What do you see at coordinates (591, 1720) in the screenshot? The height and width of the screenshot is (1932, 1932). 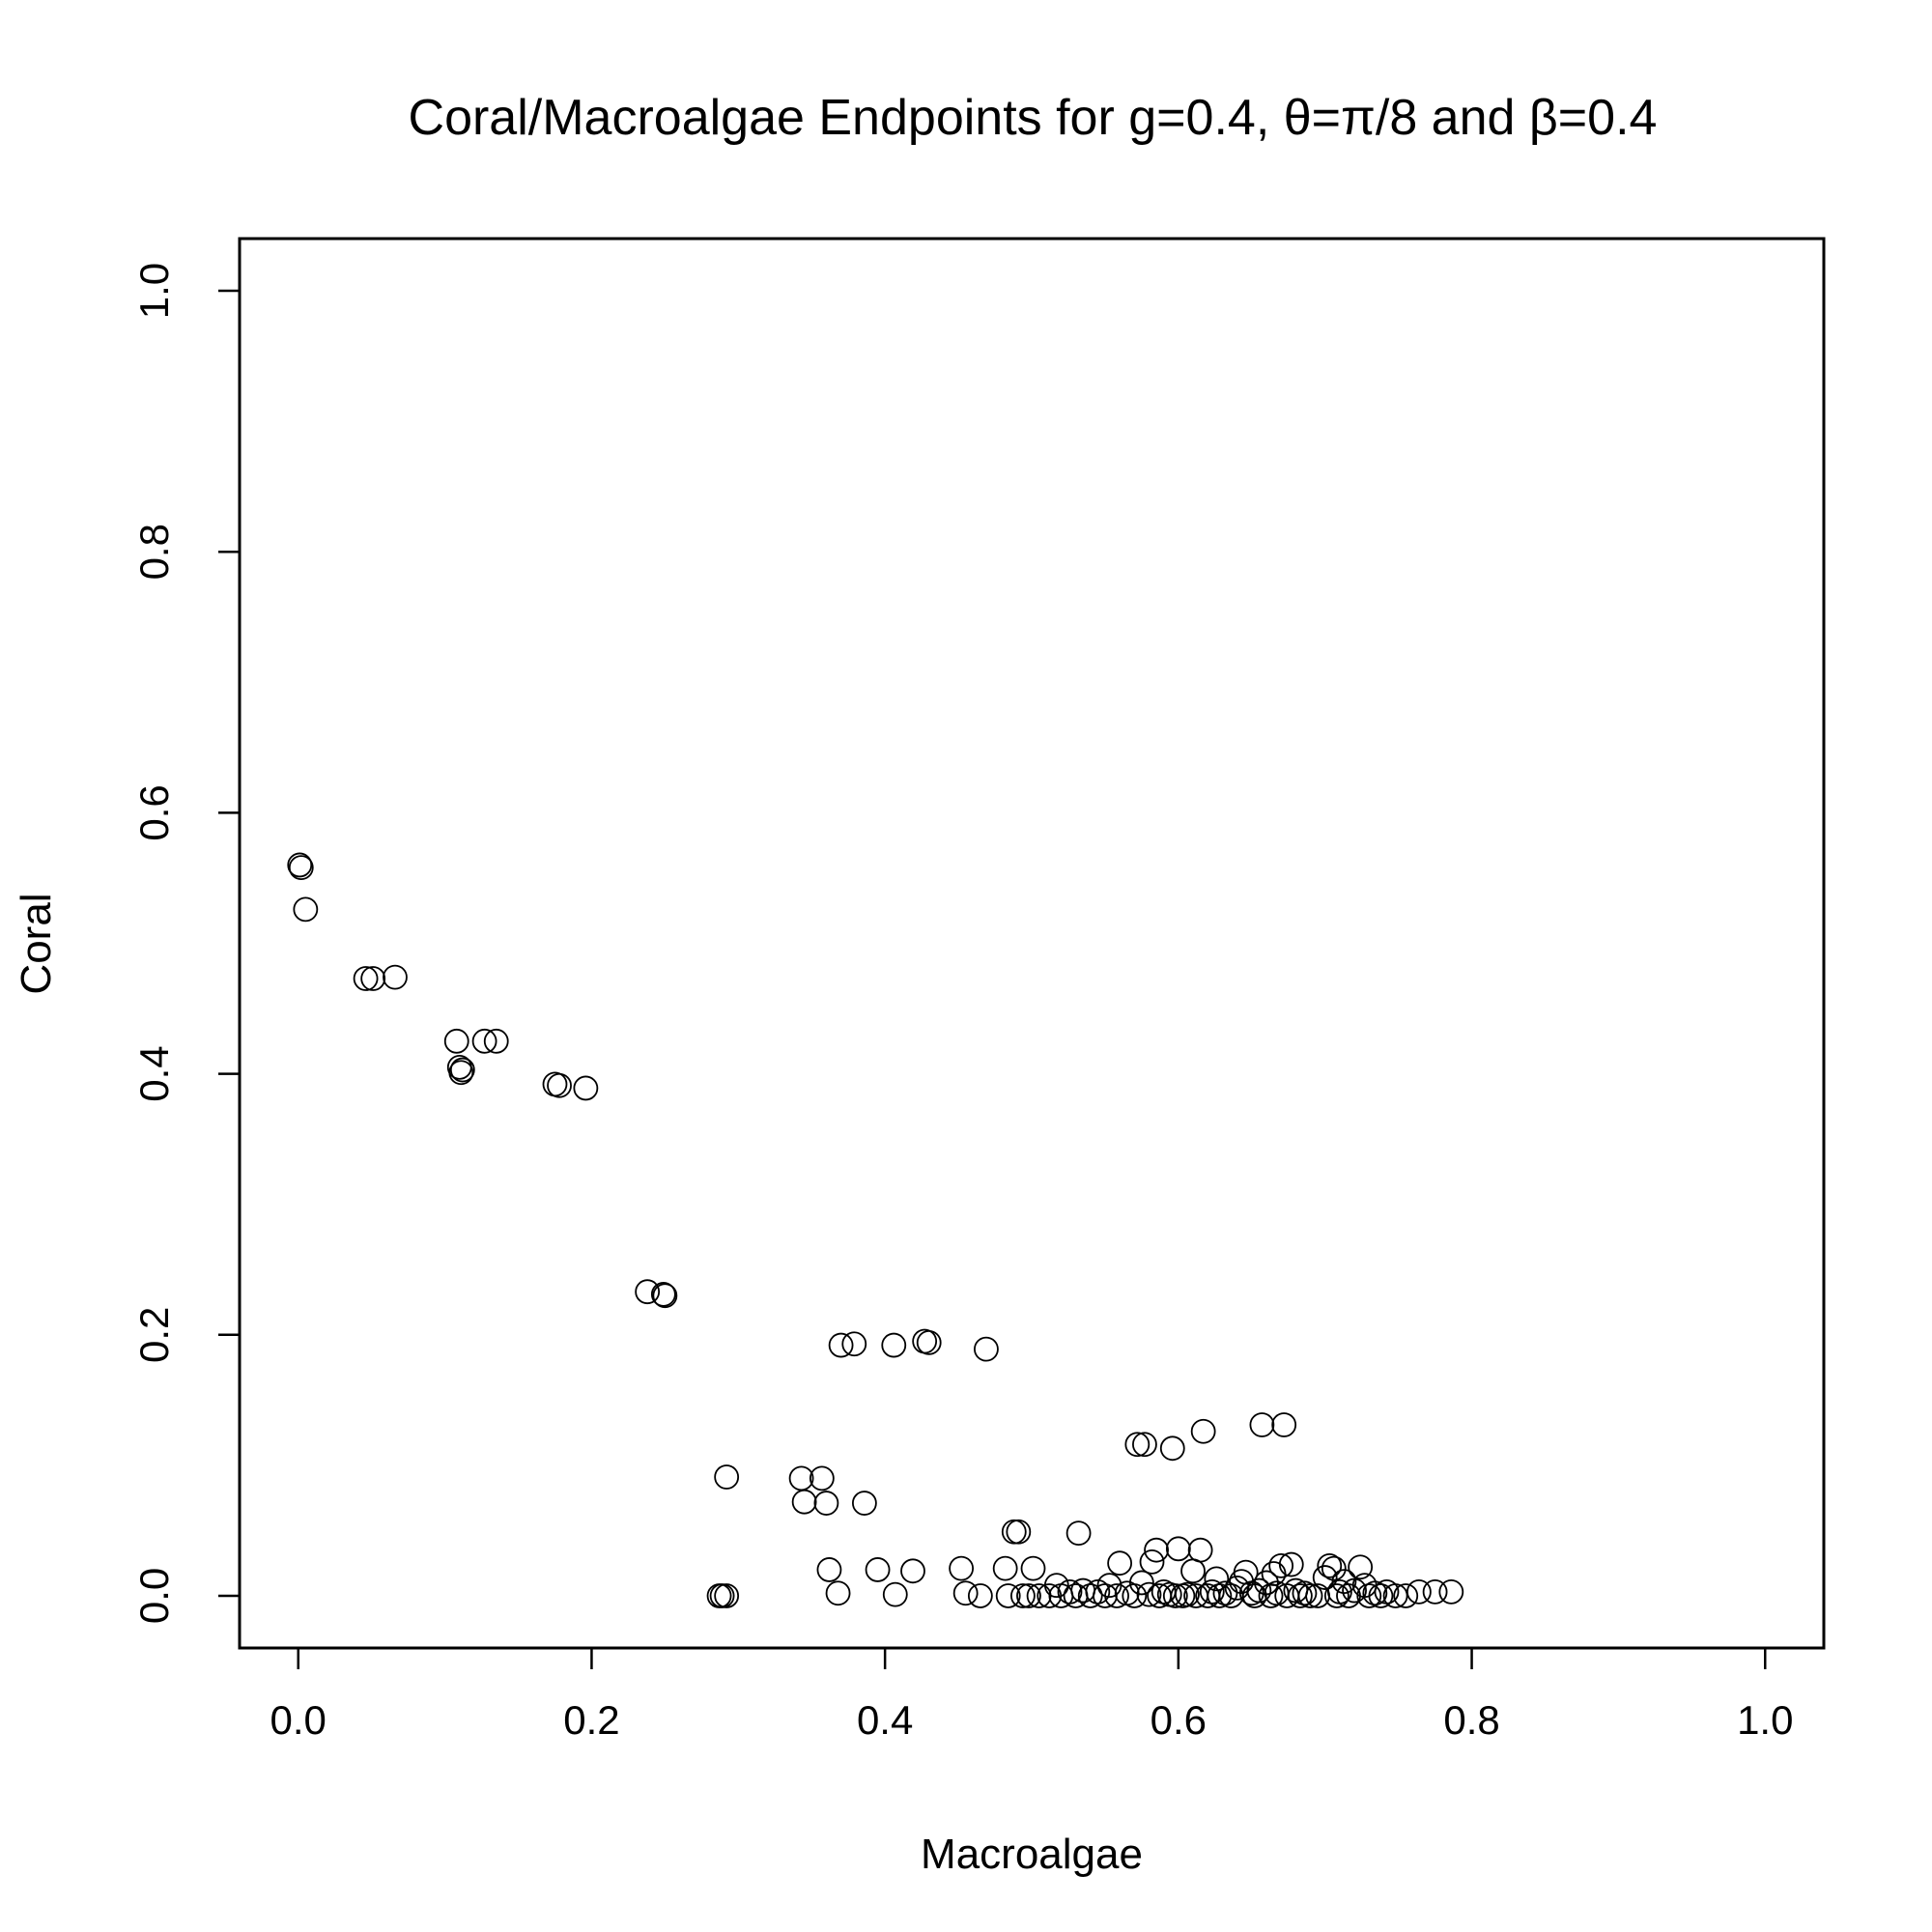 I see `x-tick-label: 0.2` at bounding box center [591, 1720].